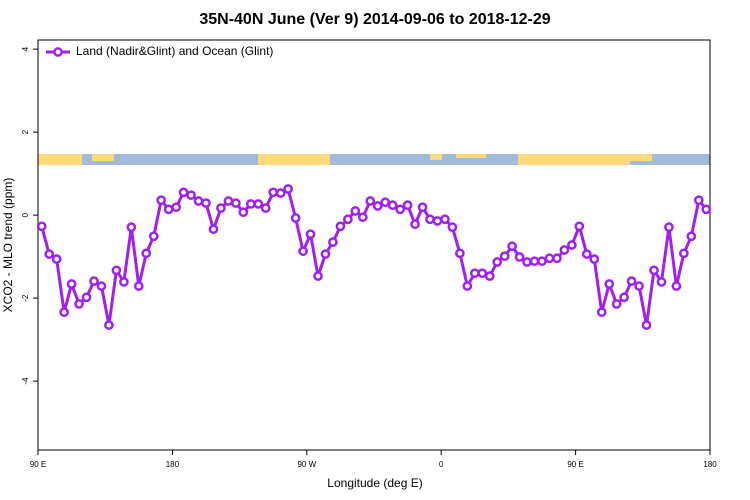  What do you see at coordinates (8, 245) in the screenshot?
I see `y-axis-label: XCO2 - MLO trend (ppm)` at bounding box center [8, 245].